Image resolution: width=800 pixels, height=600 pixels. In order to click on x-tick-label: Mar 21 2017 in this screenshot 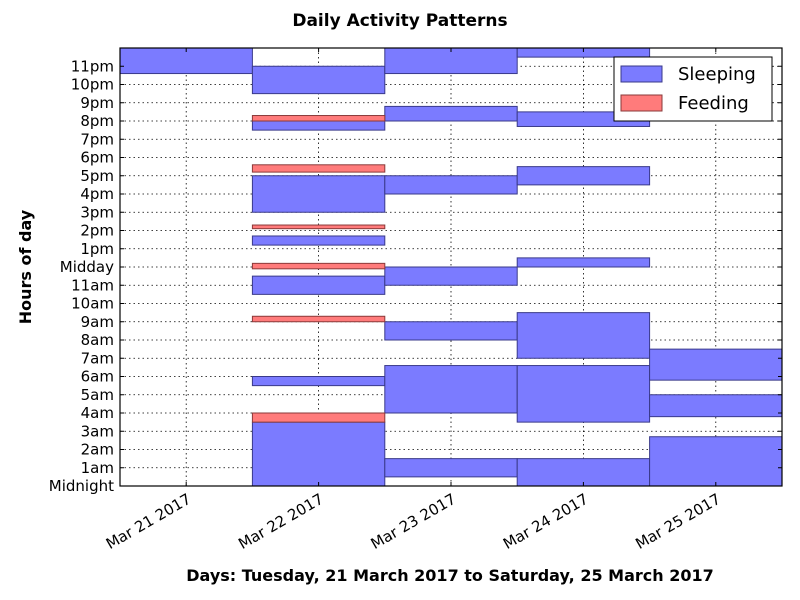, I will do `click(148, 521)`.